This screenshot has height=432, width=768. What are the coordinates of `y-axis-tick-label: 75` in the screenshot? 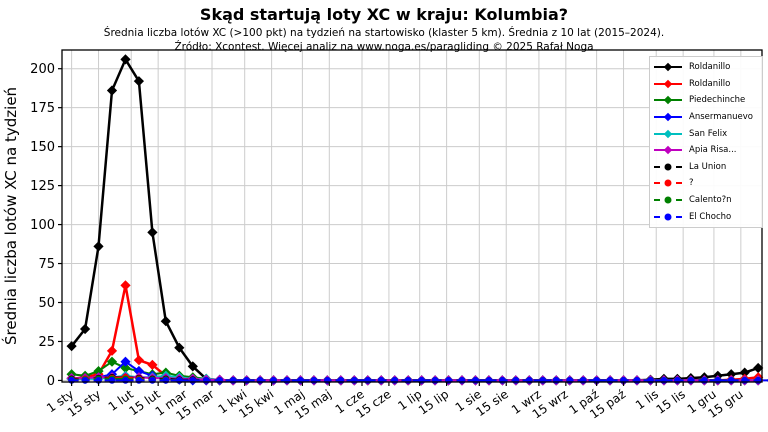 It's located at (46, 264).